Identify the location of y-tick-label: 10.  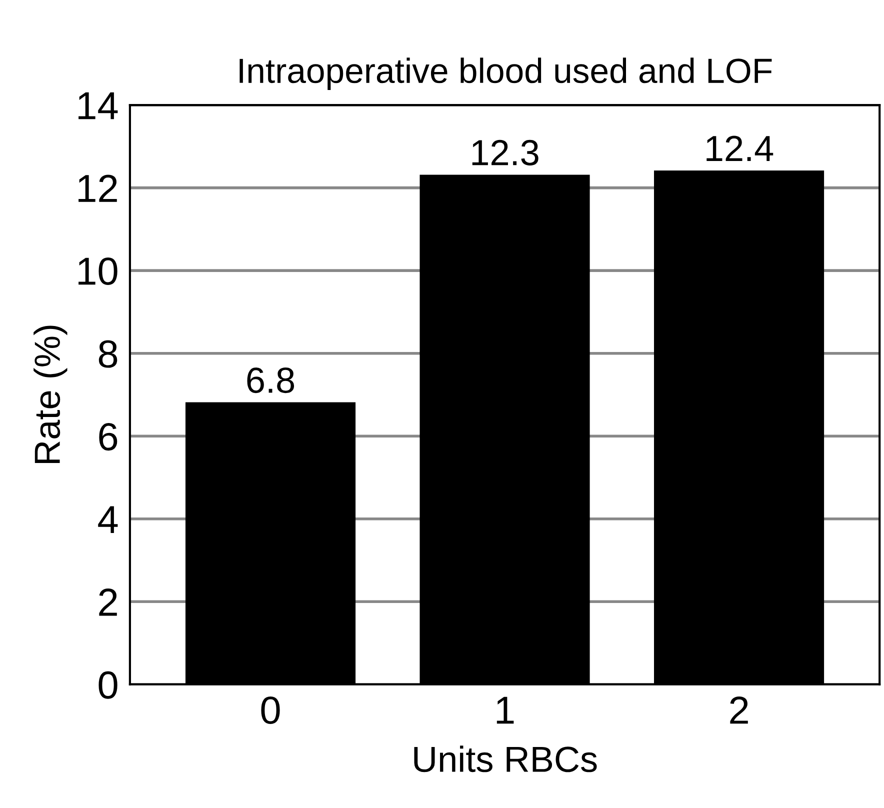
(98, 272).